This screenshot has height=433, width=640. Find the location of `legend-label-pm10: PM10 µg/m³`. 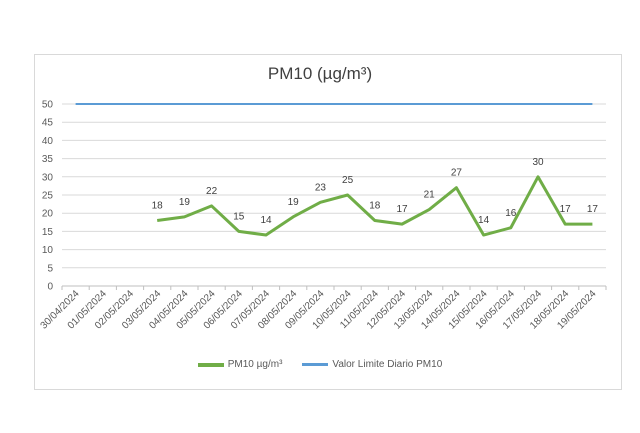

legend-label-pm10: PM10 µg/m³ is located at coordinates (255, 364).